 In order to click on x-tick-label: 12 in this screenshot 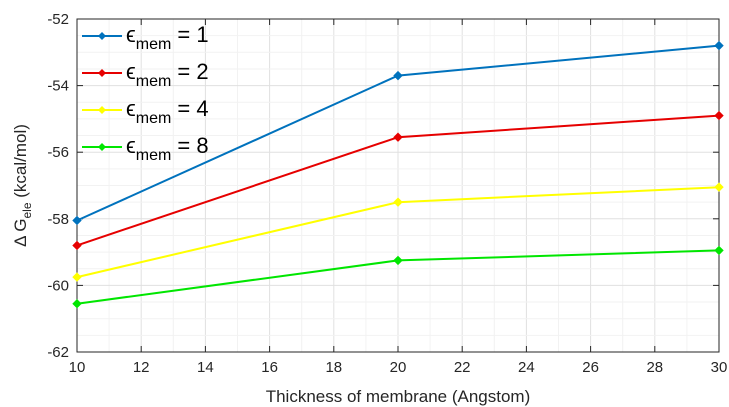, I will do `click(141, 367)`.